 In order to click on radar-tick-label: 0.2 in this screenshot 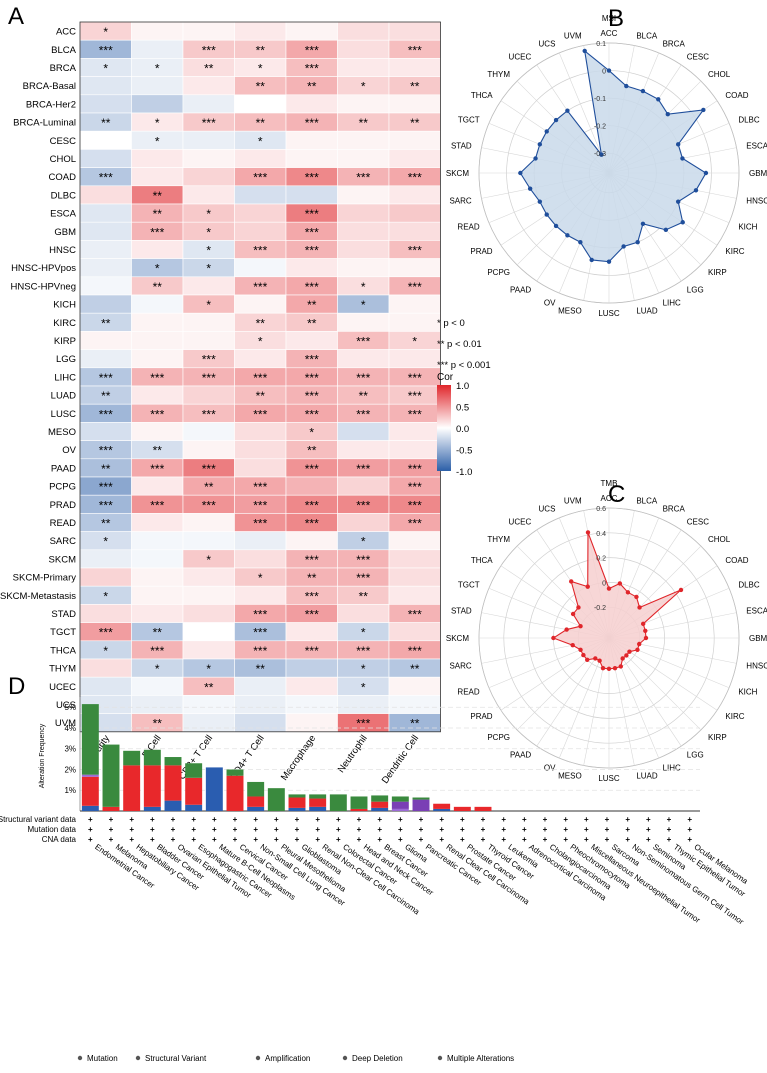, I will do `click(601, 559)`.